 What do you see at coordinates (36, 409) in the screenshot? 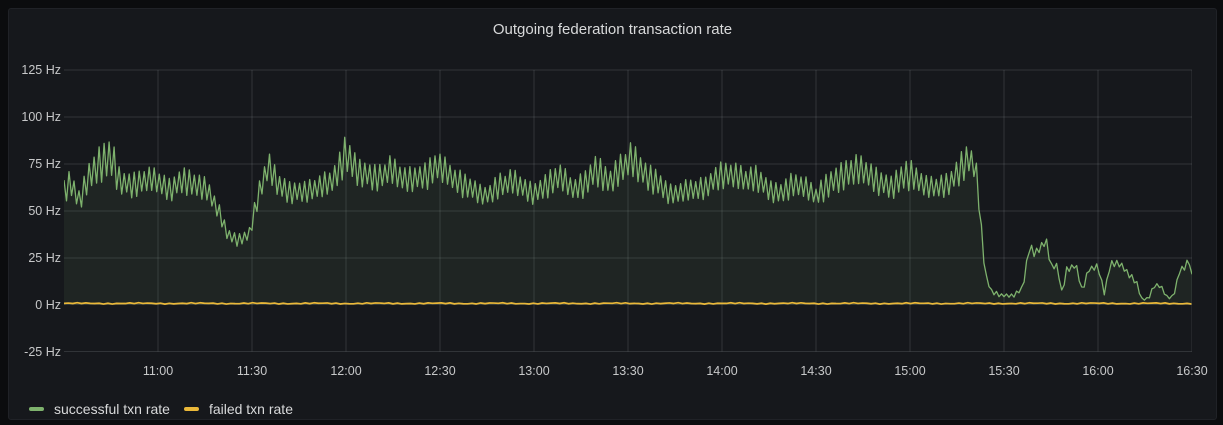
I see `legend-swatch-successful` at bounding box center [36, 409].